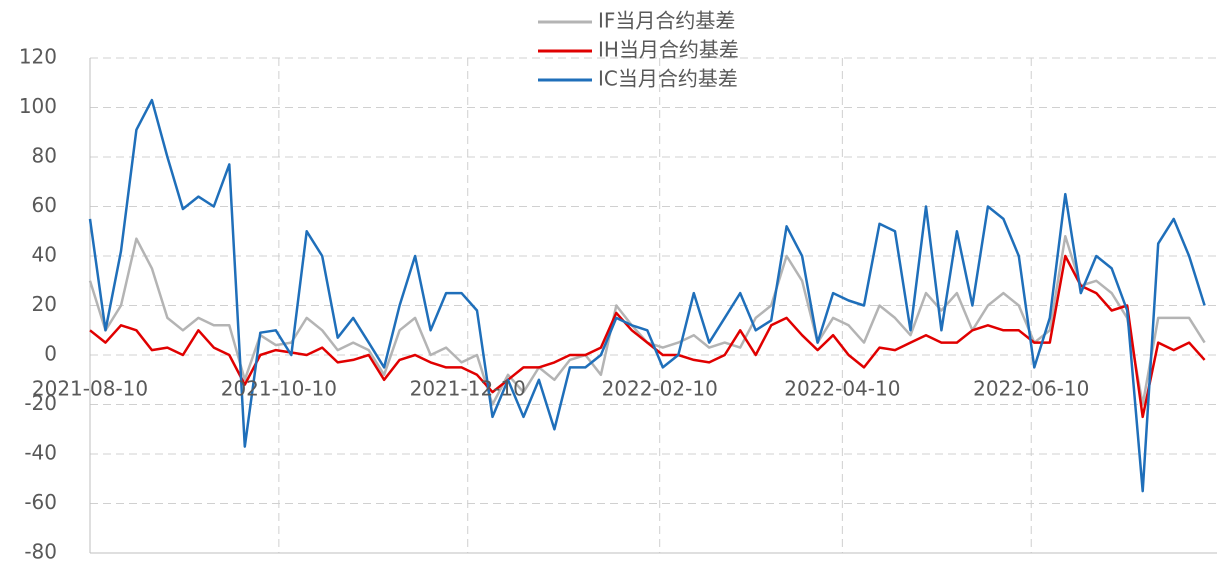 The width and height of the screenshot is (1227, 577). Describe the element at coordinates (40, 453) in the screenshot. I see `y-tick-label: -40` at that location.